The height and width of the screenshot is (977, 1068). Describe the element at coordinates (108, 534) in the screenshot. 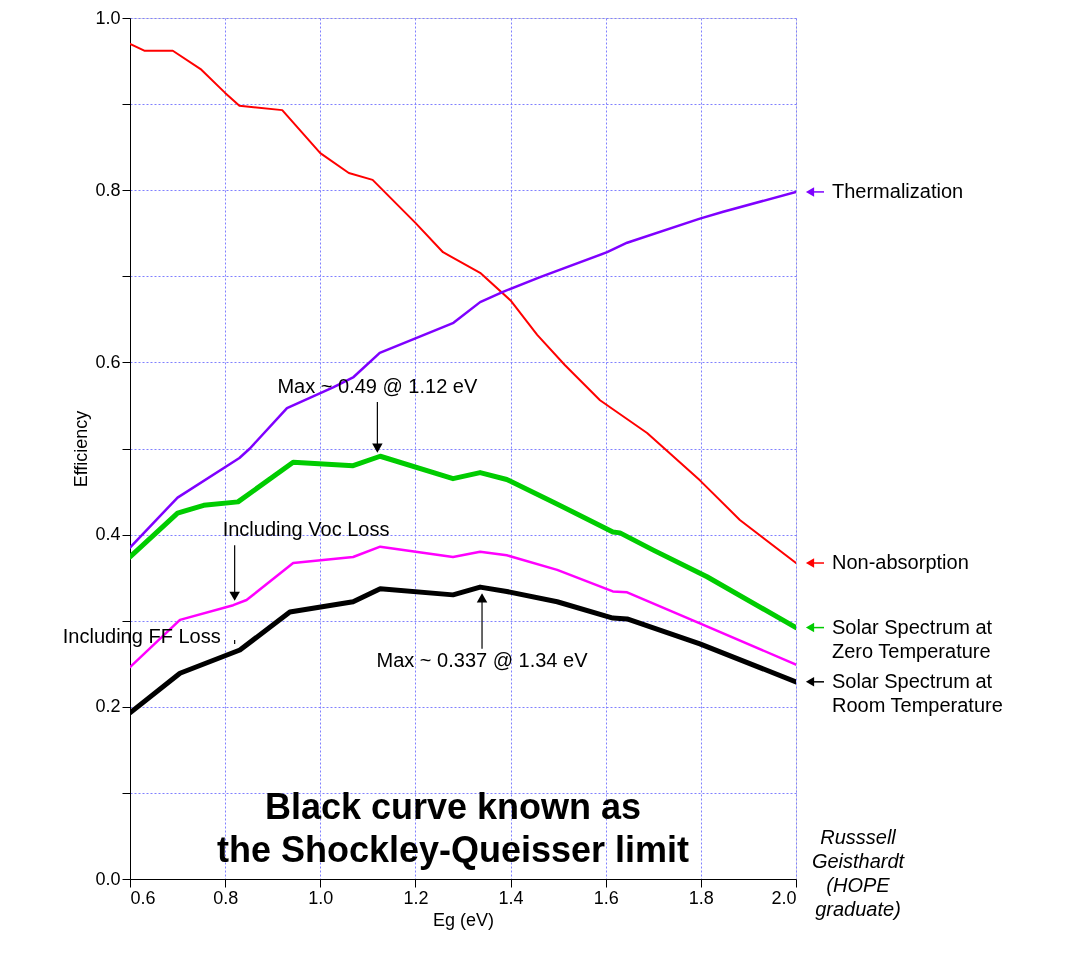

I see `y-tick-label: 0.4` at that location.